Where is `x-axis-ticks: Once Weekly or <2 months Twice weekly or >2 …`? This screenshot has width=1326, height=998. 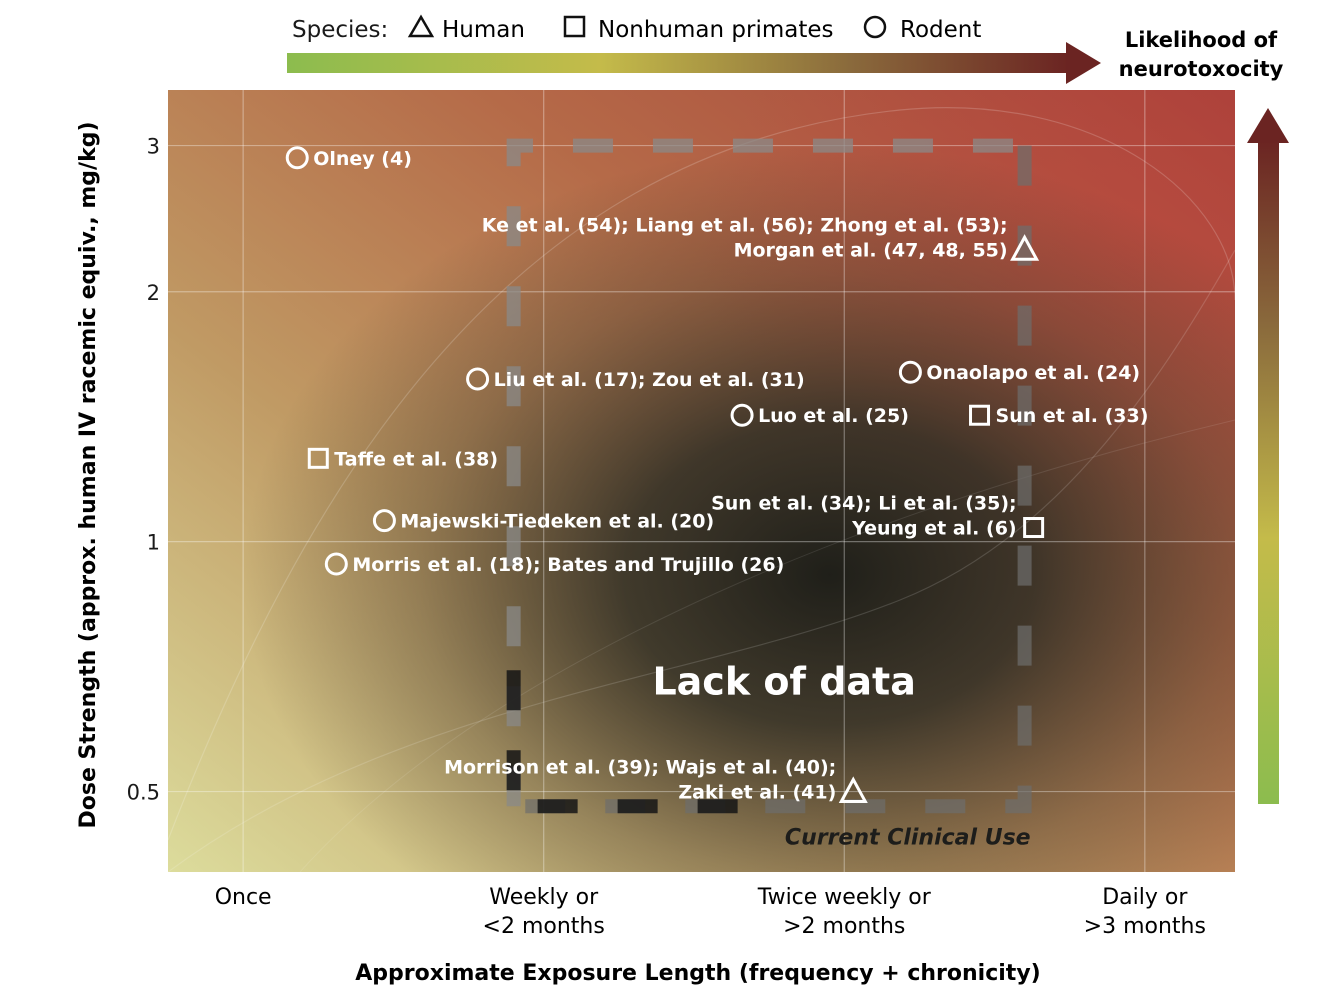 x-axis-ticks: Once Weekly or <2 months Twice weekly or >2 … is located at coordinates (710, 912).